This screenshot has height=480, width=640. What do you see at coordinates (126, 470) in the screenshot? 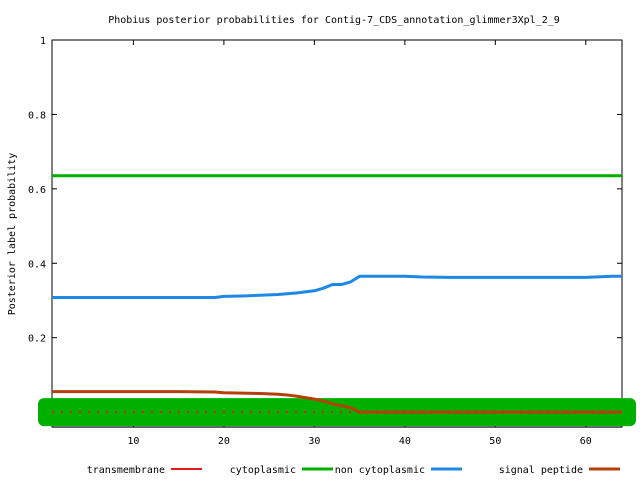
I see `legend-label: transmembrane` at bounding box center [126, 470].